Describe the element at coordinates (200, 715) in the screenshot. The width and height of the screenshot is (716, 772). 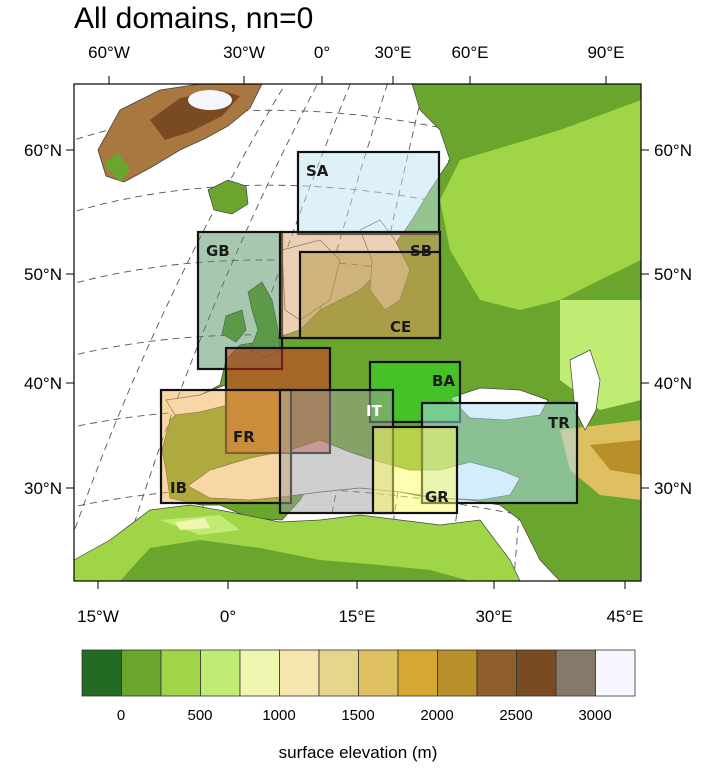
I see `colorbar-label: 500` at that location.